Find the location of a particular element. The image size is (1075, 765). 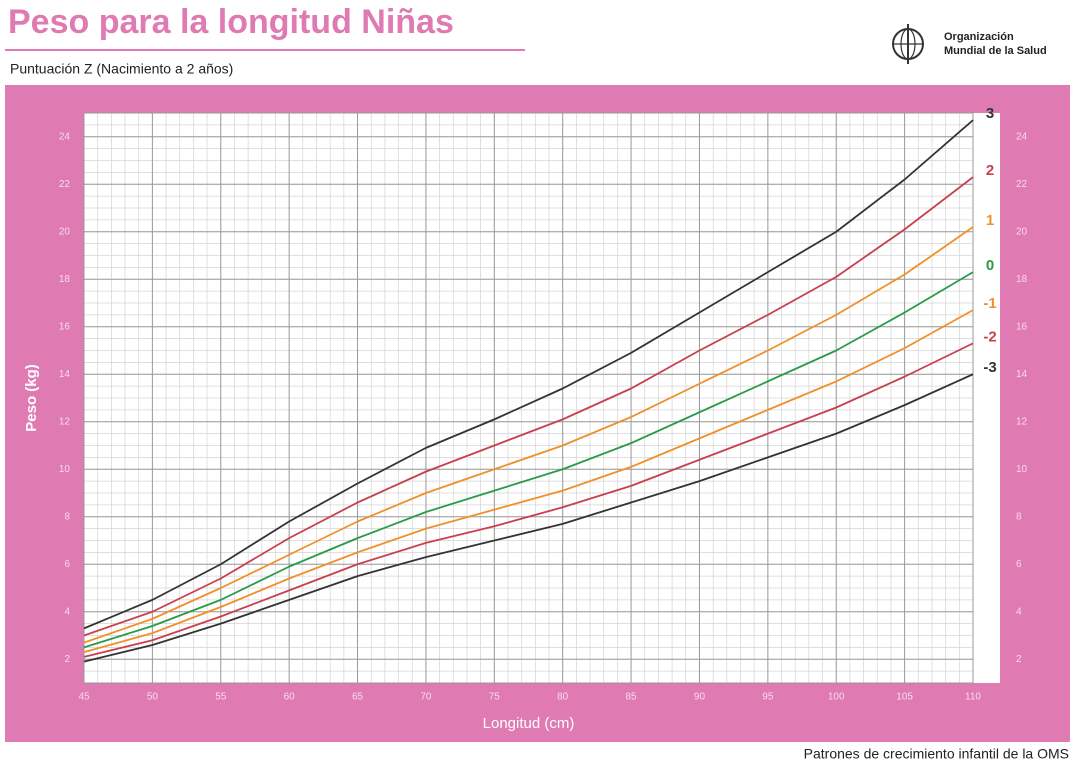

x-tick-label: 90 is located at coordinates (700, 697).